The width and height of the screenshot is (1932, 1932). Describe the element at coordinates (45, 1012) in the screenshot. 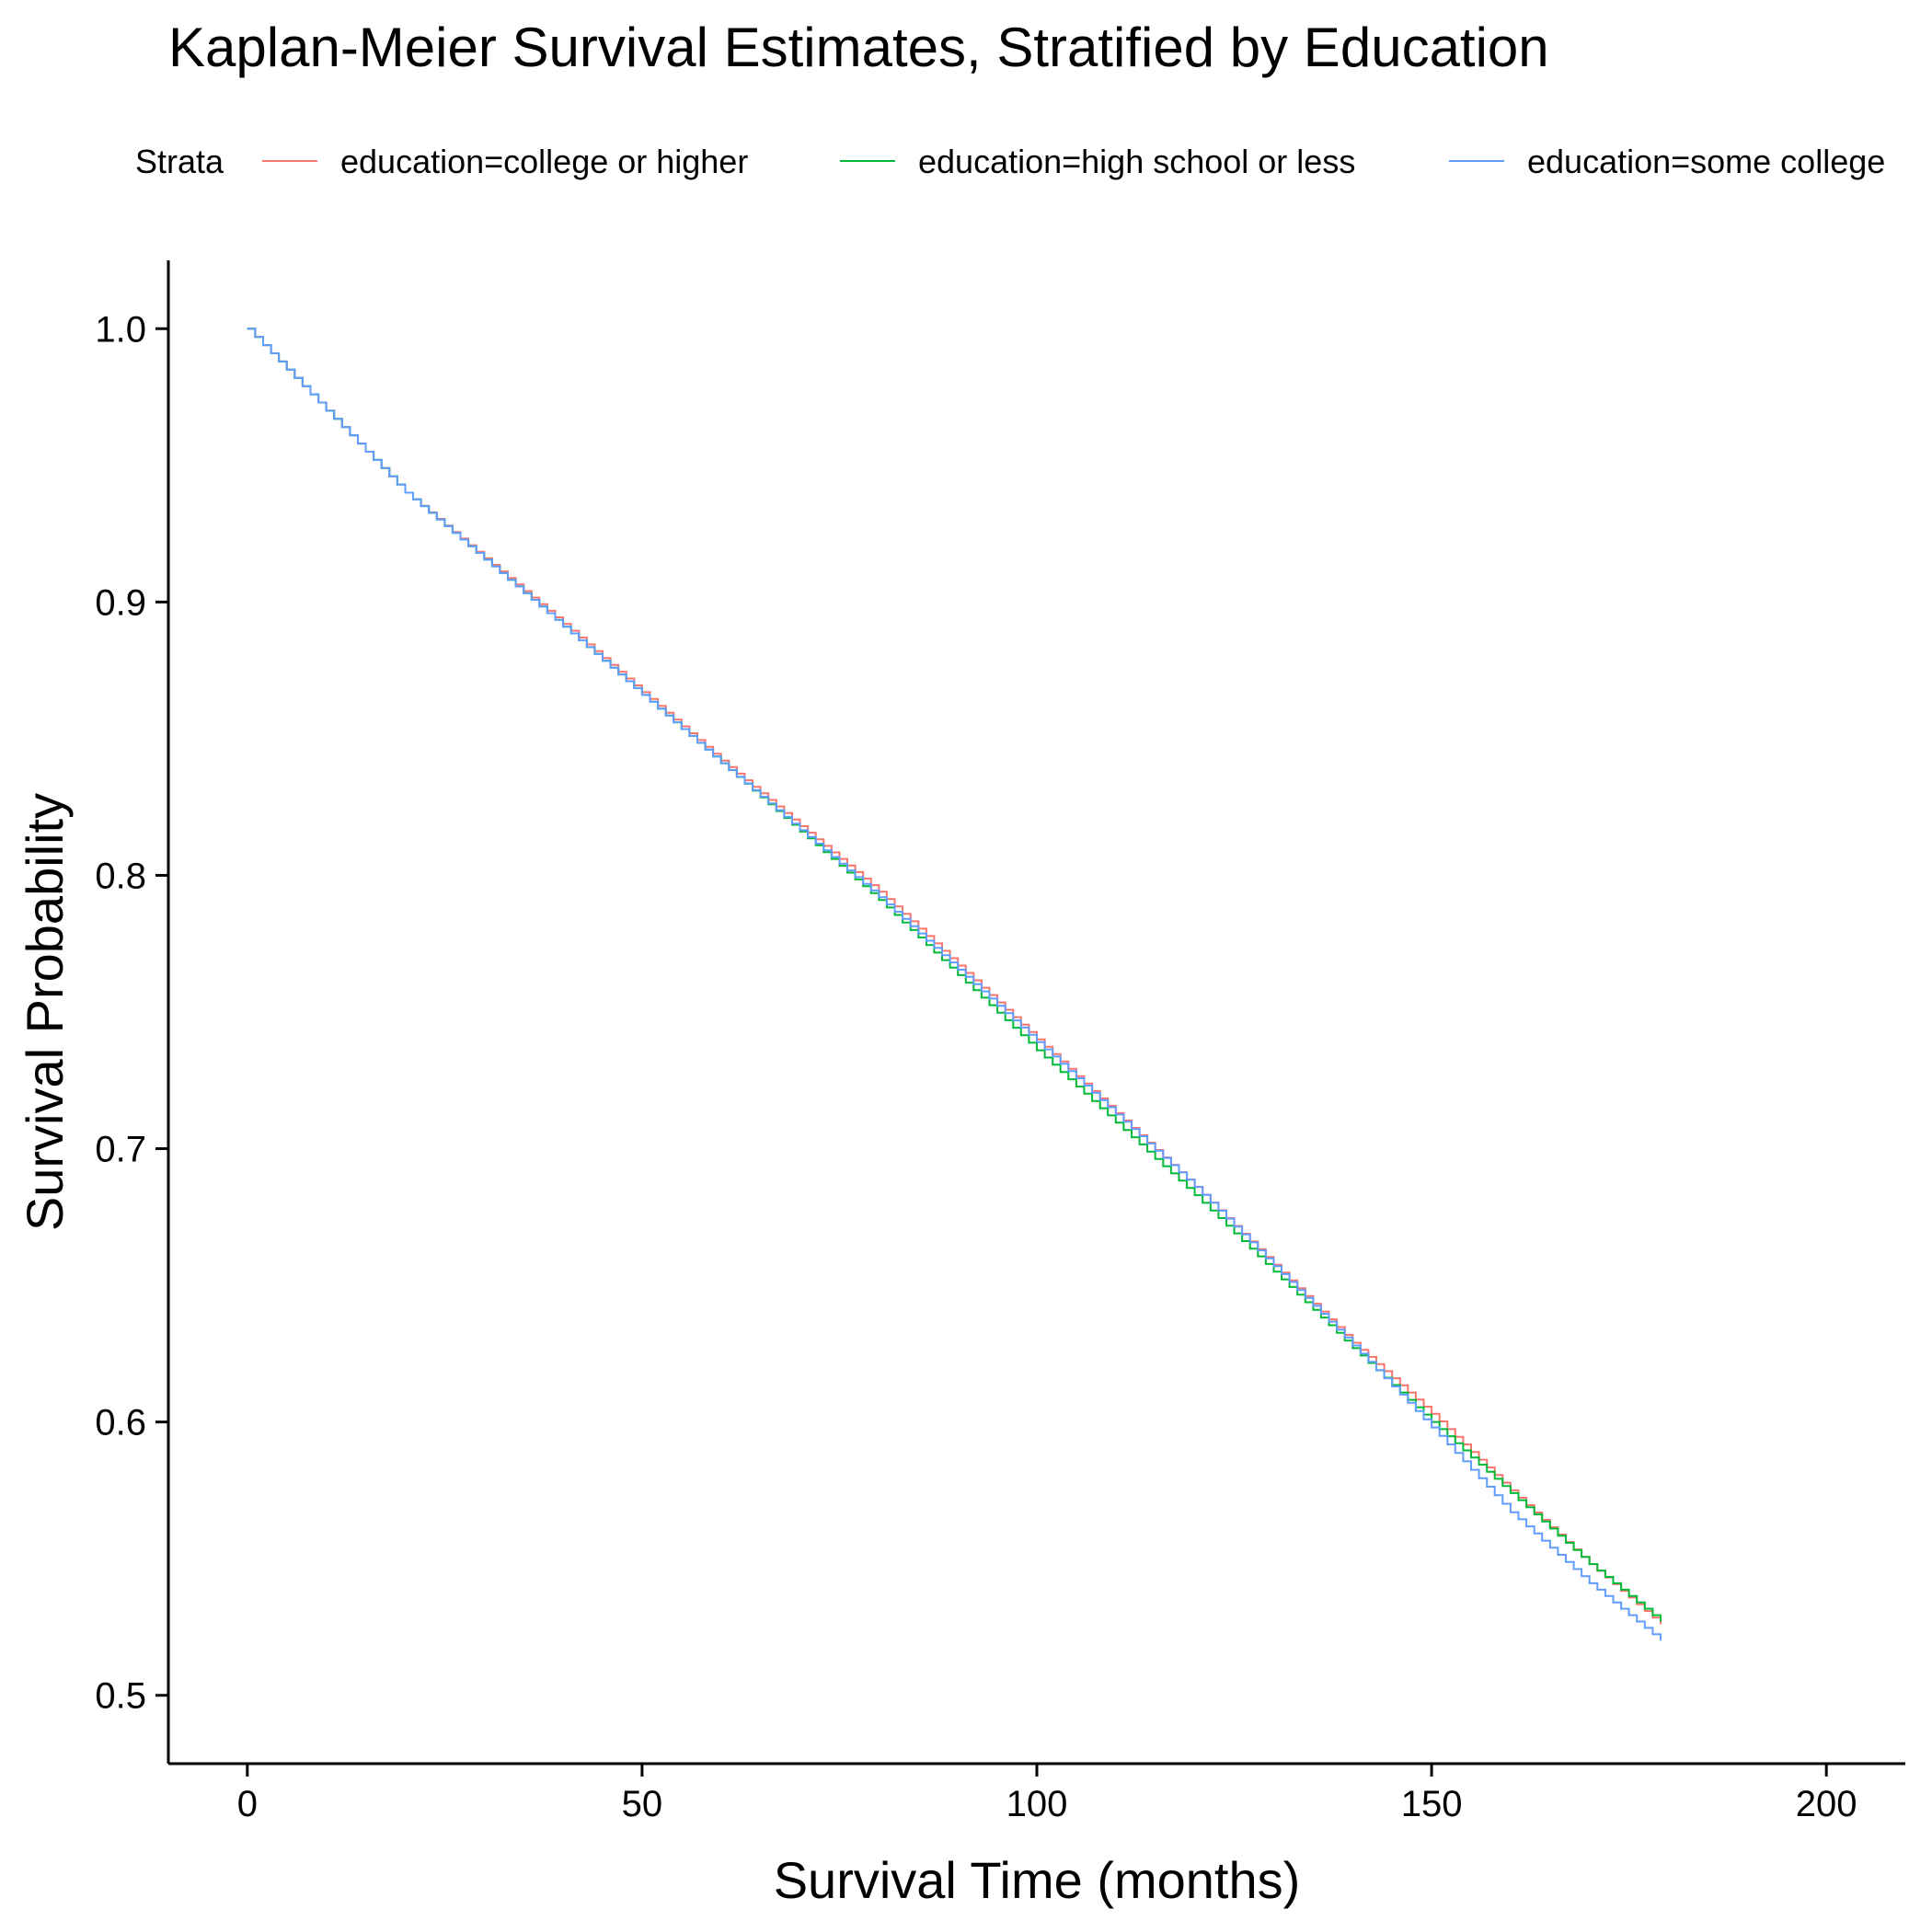

I see `y-axis-title: Survival Probability` at that location.